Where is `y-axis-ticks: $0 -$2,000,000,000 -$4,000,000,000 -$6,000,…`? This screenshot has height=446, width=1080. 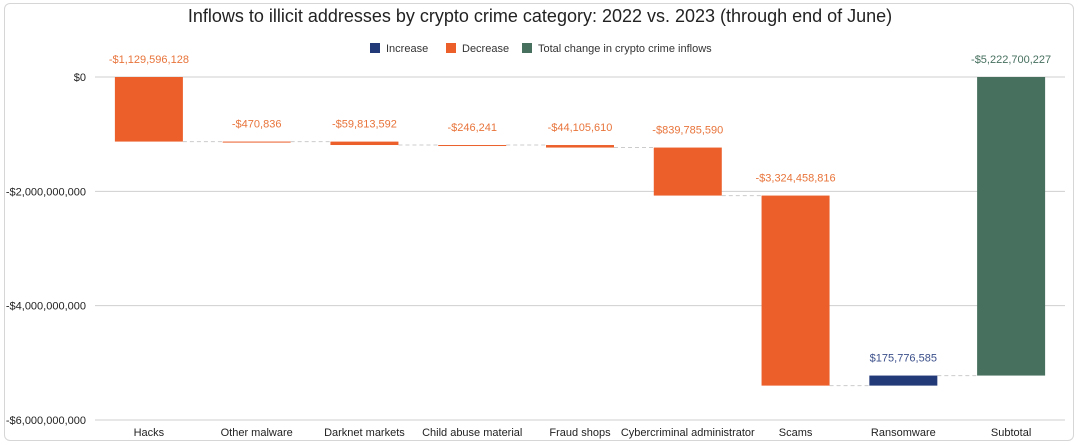
y-axis-ticks: $0 -$2,000,000,000 -$4,000,000,000 -$6,000,… is located at coordinates (46, 249).